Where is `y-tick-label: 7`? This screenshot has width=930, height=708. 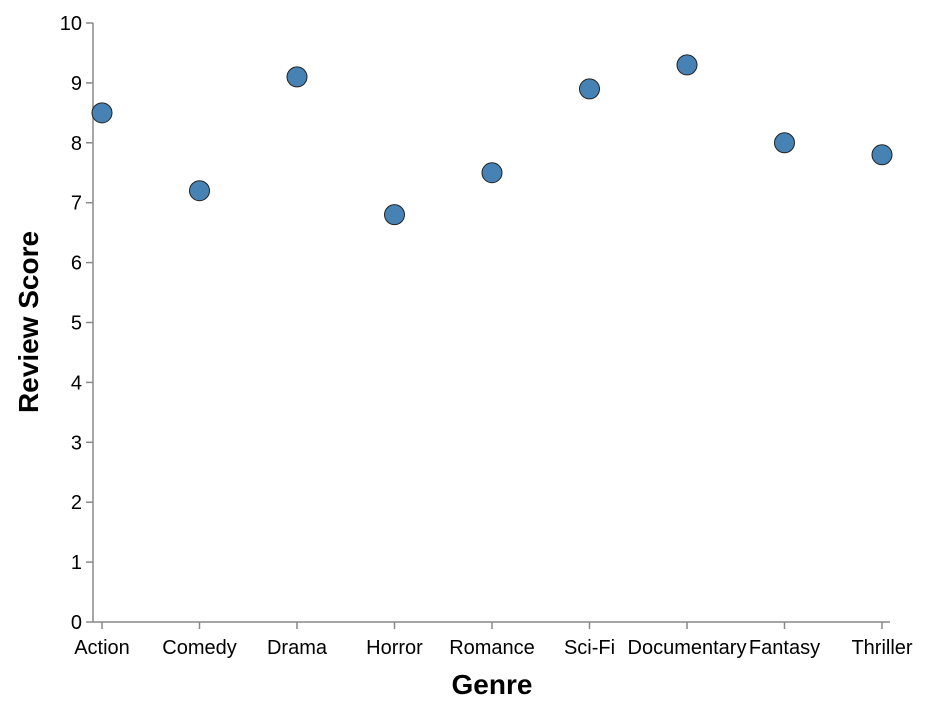
y-tick-label: 7 is located at coordinates (76, 204).